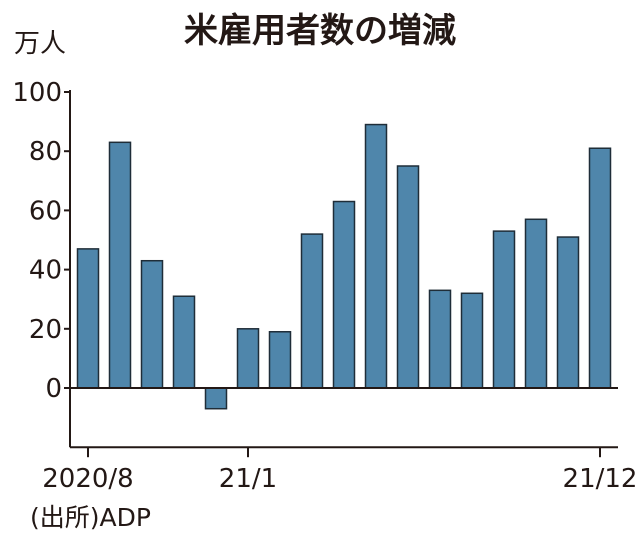  What do you see at coordinates (40, 44) in the screenshot?
I see `y-unit-label: 万人` at bounding box center [40, 44].